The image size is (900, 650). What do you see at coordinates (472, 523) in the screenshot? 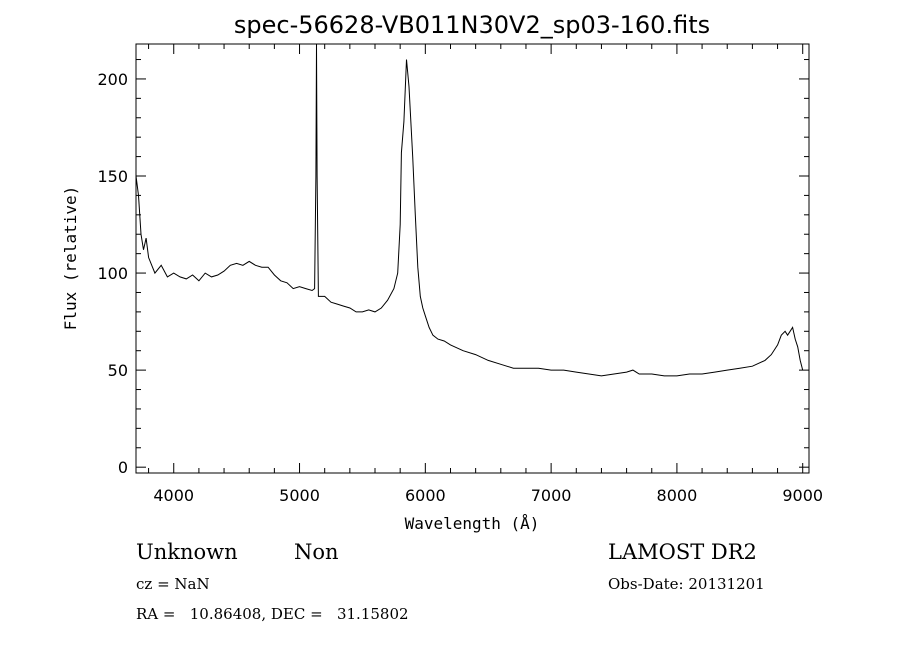
I see `x-axis-label: Wavelength (Å)` at bounding box center [472, 523].